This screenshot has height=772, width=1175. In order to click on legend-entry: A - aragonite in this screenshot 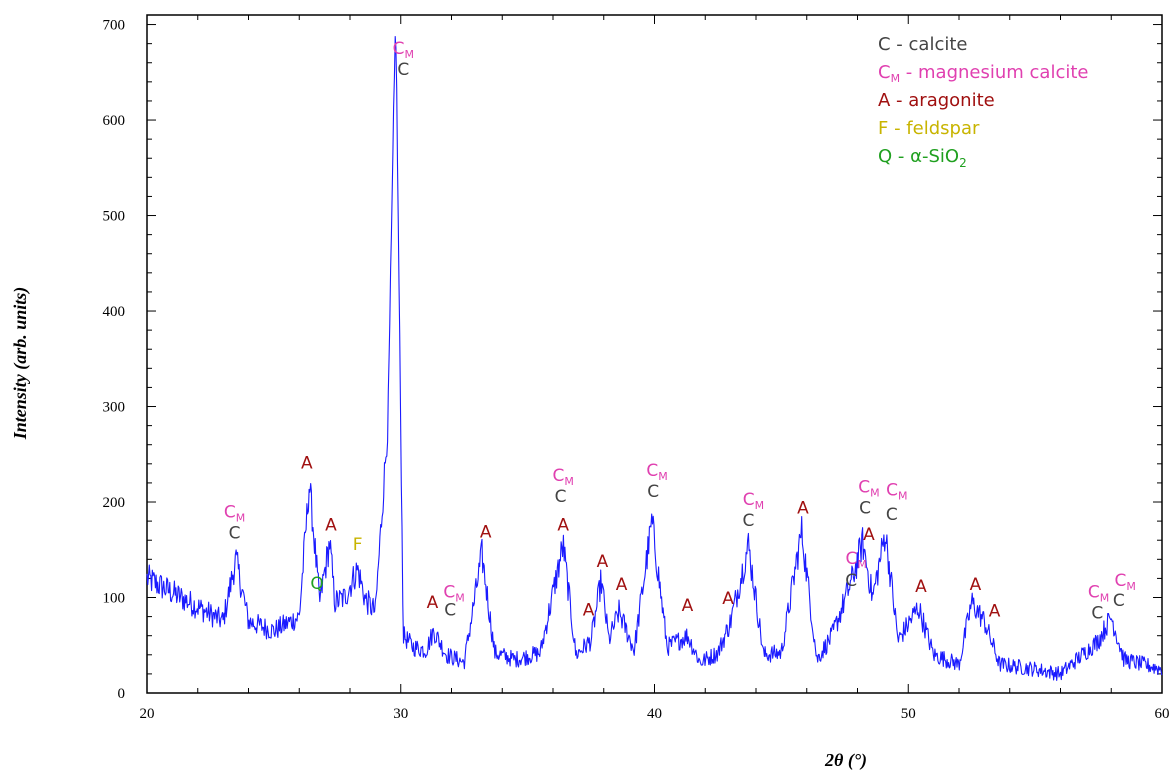, I will do `click(936, 100)`.